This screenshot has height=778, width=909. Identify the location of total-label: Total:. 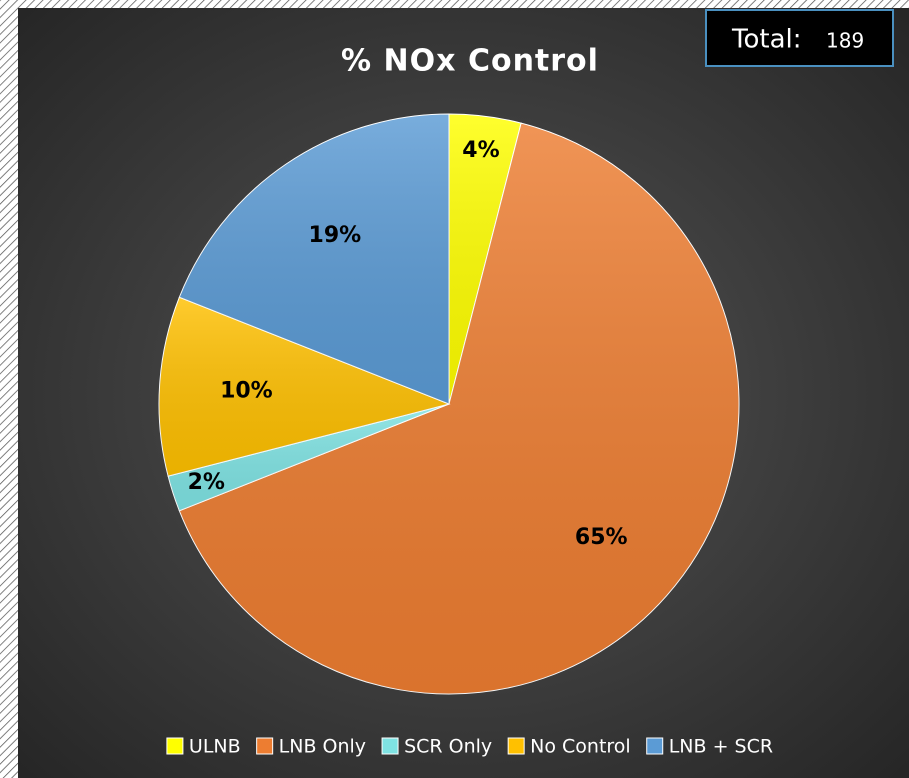
(766, 40).